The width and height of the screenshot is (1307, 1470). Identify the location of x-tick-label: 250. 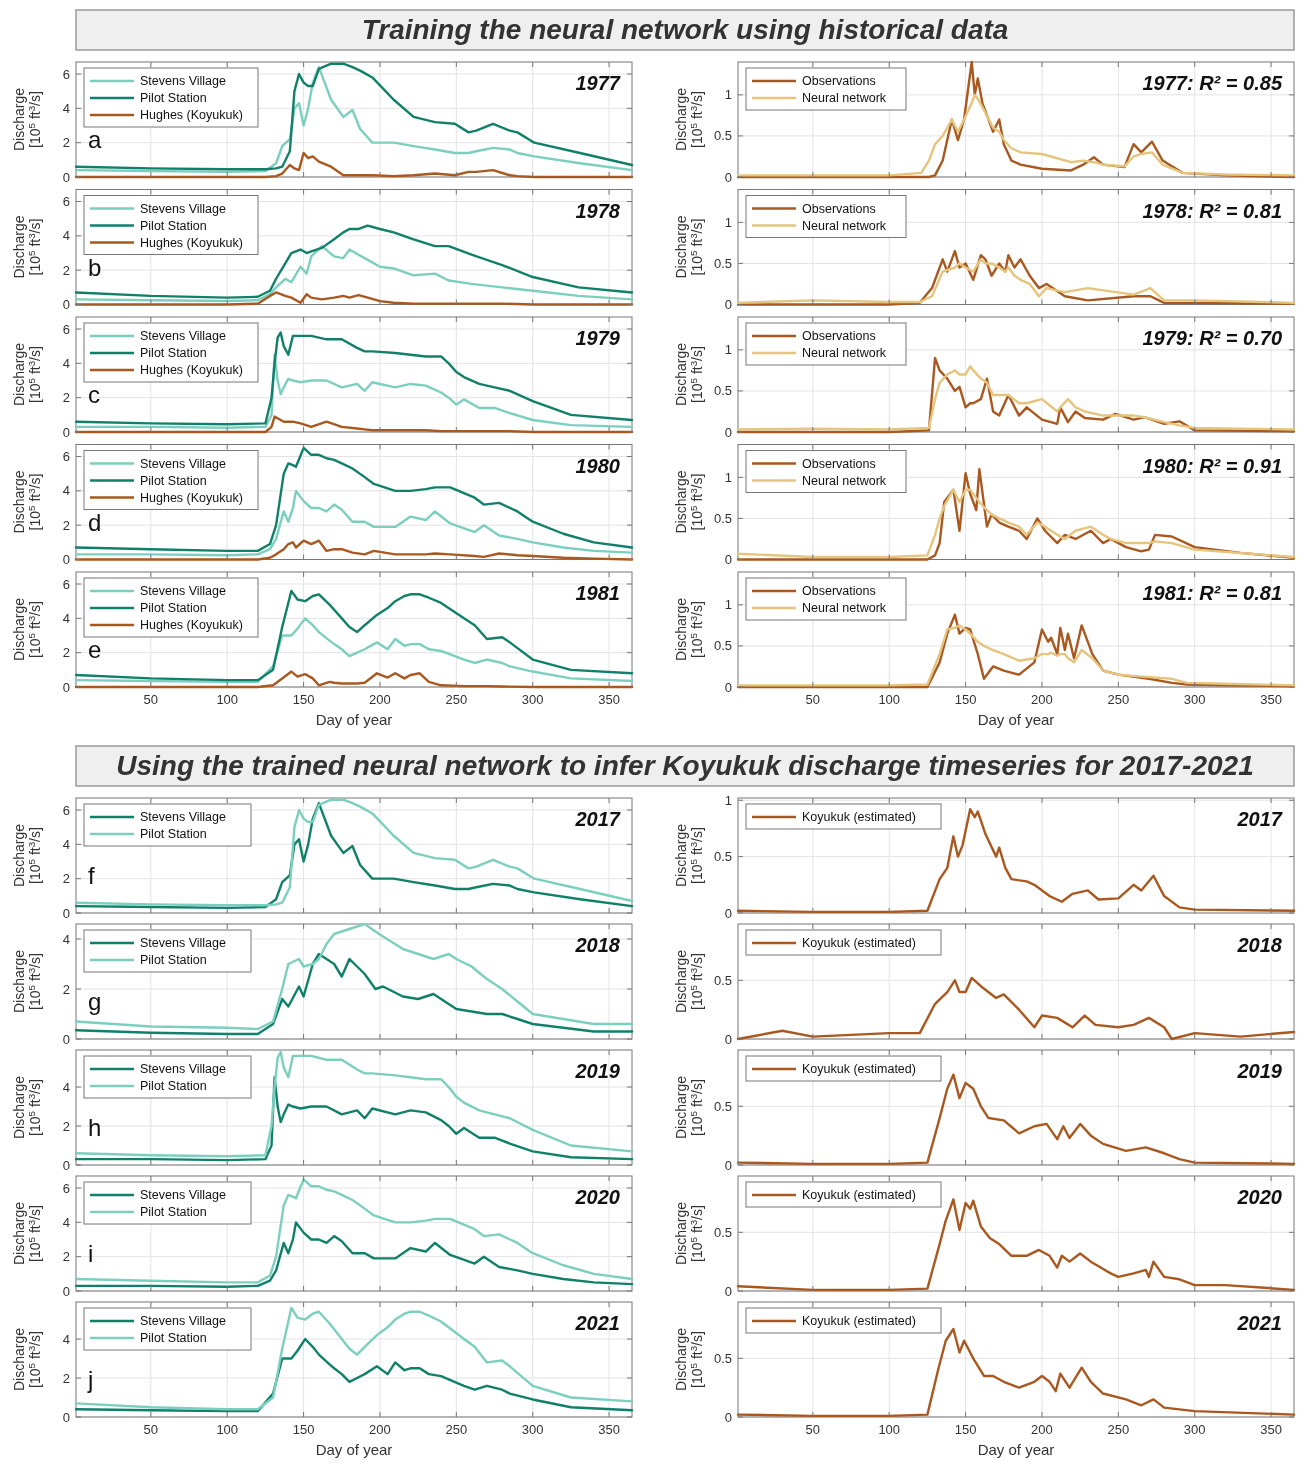
(456, 699).